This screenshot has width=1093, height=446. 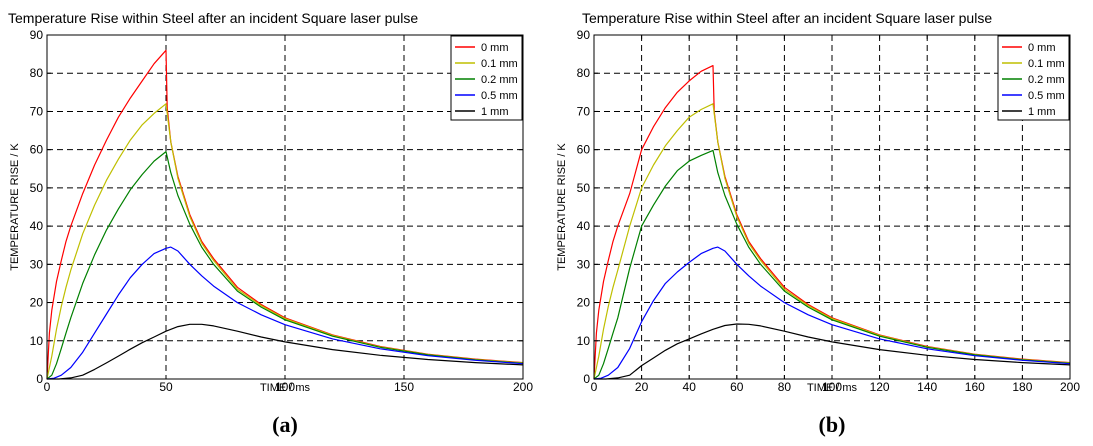 I want to click on x-tick-label: 140, so click(x=927, y=387).